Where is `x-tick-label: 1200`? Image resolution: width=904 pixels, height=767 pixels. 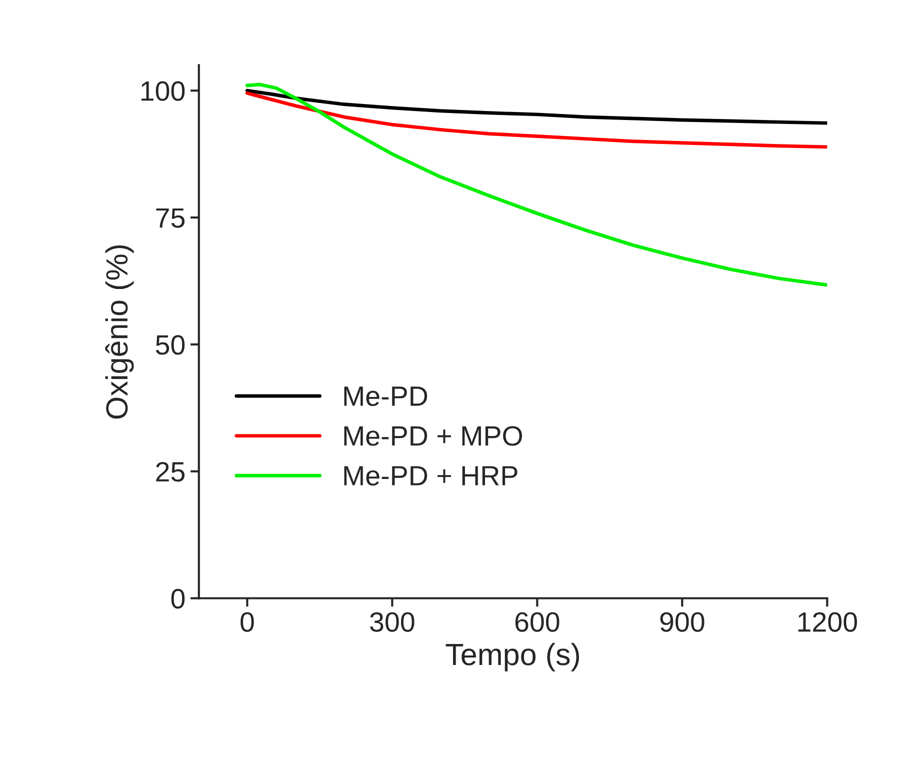 x-tick-label: 1200 is located at coordinates (827, 622).